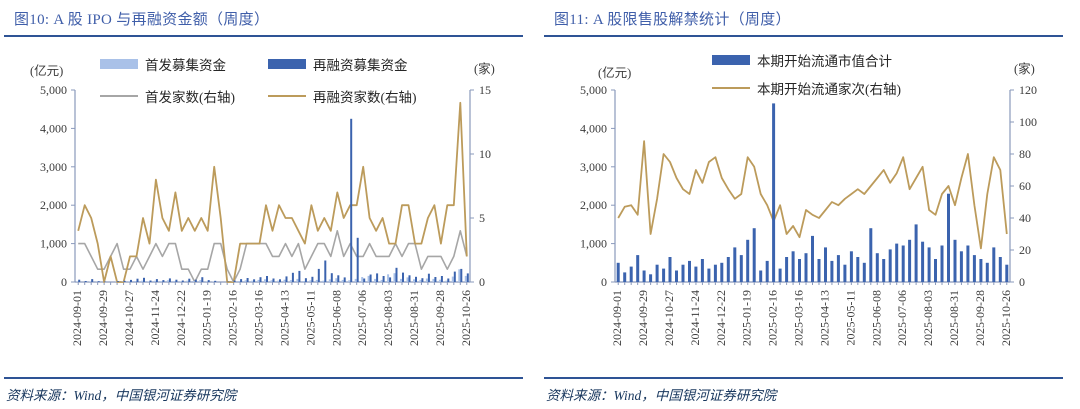 The image size is (1080, 409). I want to click on legend-item-refi-funds: 再融资募集资金, so click(352, 64).